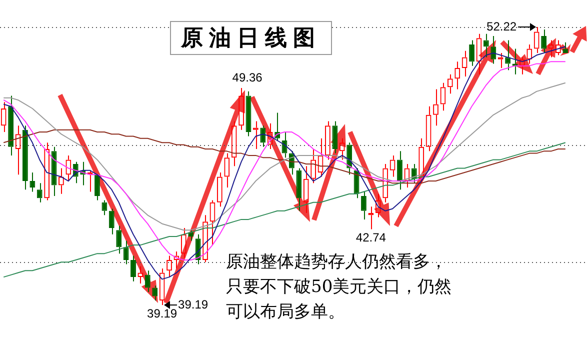  I want to click on chart-title: 原油日线图, so click(251, 38).